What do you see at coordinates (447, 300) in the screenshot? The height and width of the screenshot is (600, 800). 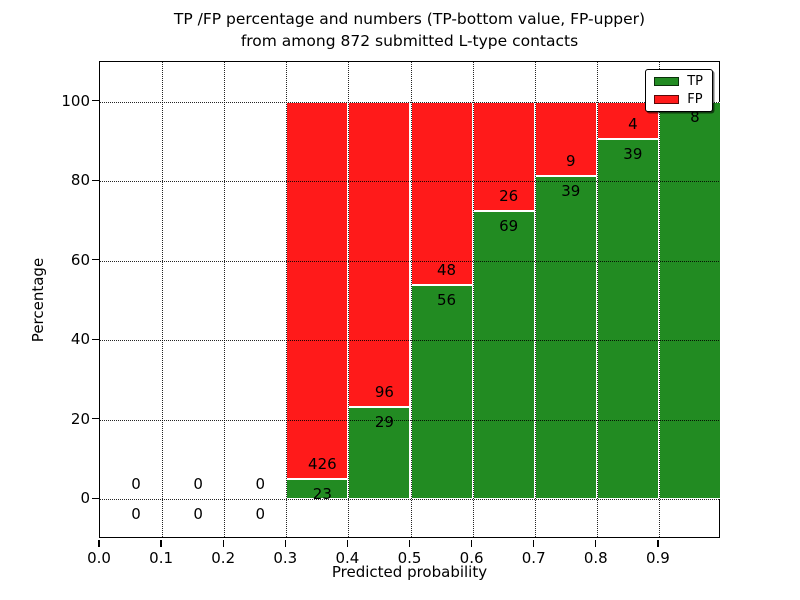 I see `tp-count-label: 56` at bounding box center [447, 300].